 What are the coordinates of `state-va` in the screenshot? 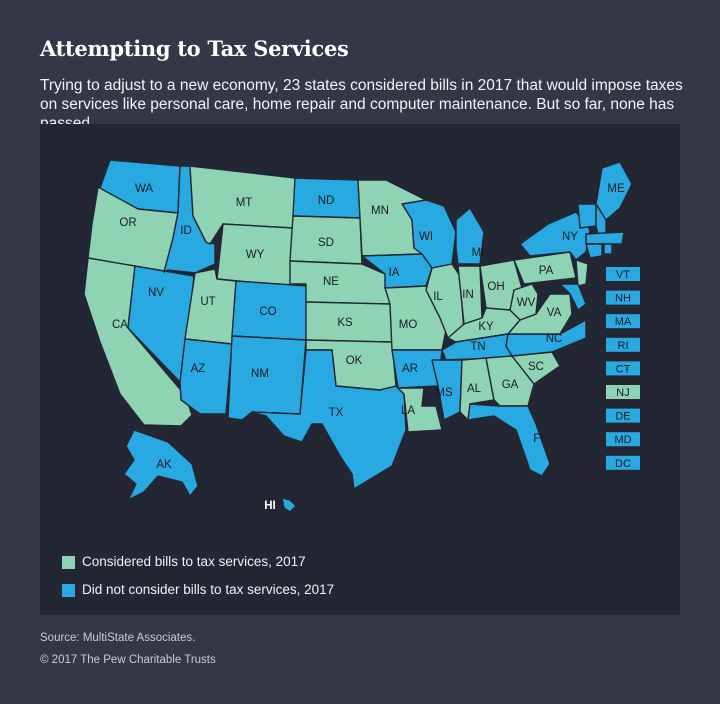 It's located at (540, 314).